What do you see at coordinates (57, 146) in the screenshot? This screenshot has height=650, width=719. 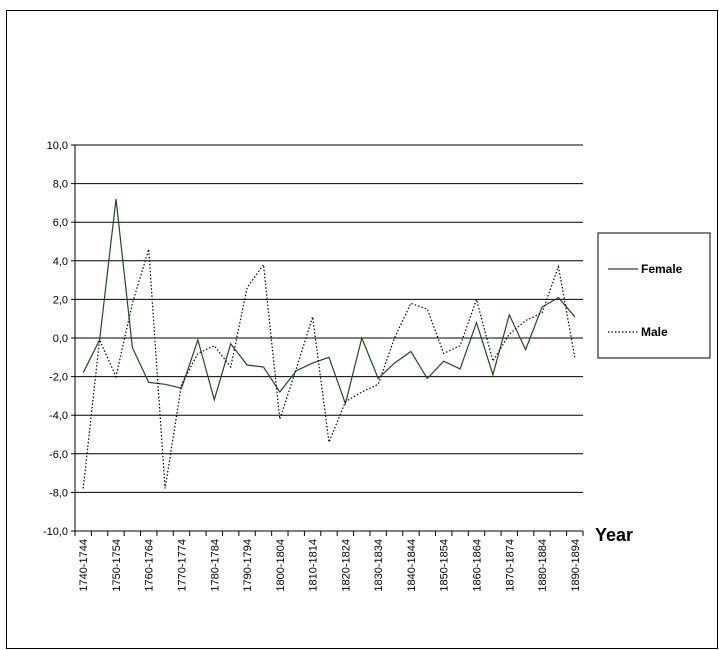 I see `y-tick-label: 10,0` at bounding box center [57, 146].